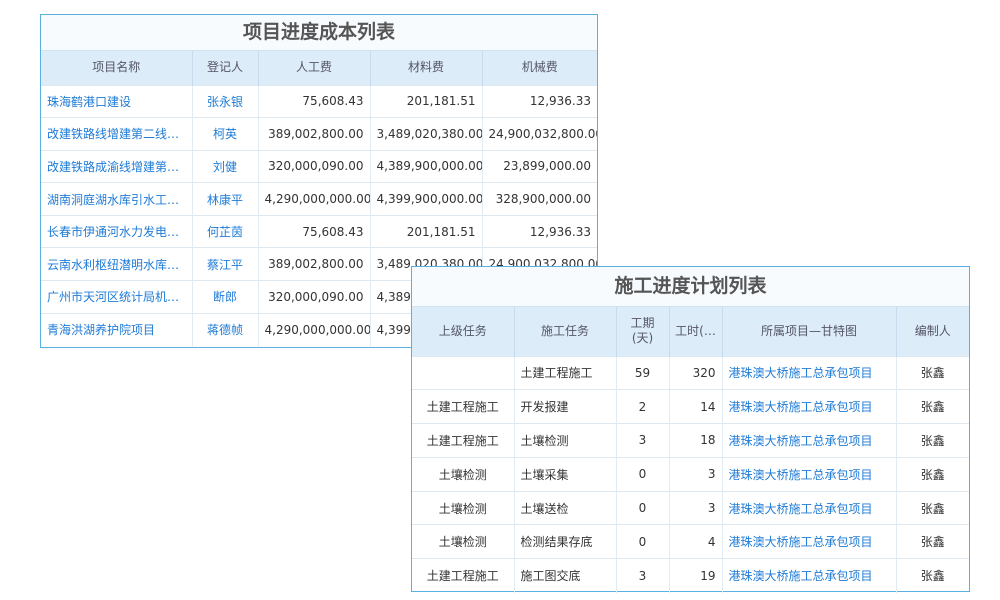  Describe the element at coordinates (426, 199) in the screenshot. I see `table-cell: 4,399,900,000.00` at that location.